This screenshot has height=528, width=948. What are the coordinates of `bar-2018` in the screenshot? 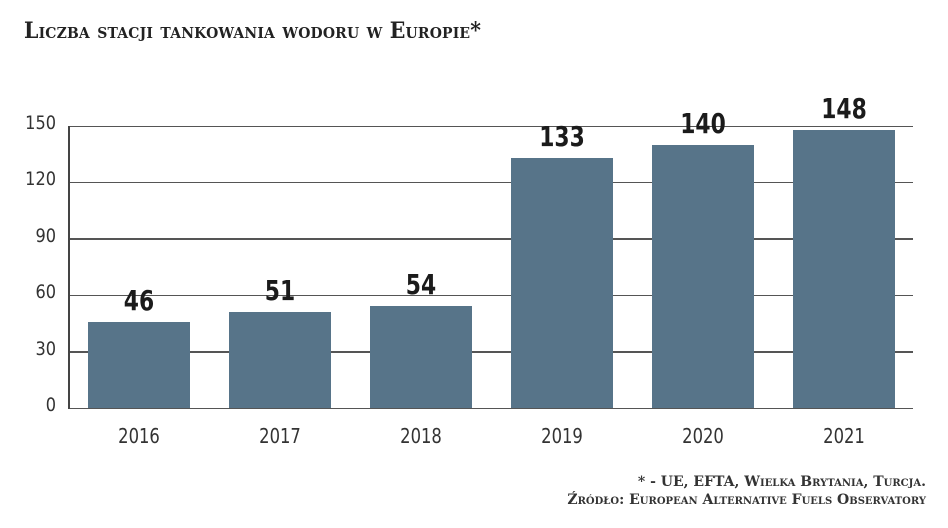 It's located at (421, 357).